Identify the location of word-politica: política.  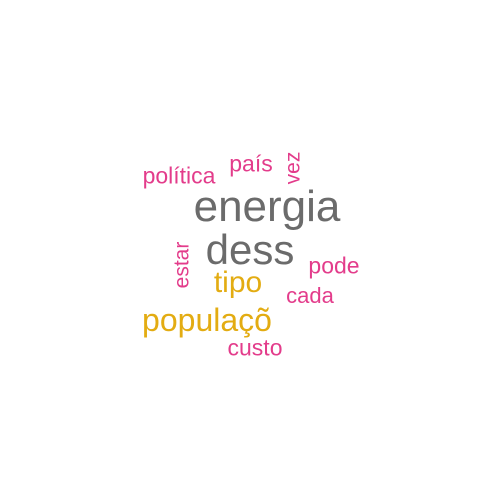
(179, 175).